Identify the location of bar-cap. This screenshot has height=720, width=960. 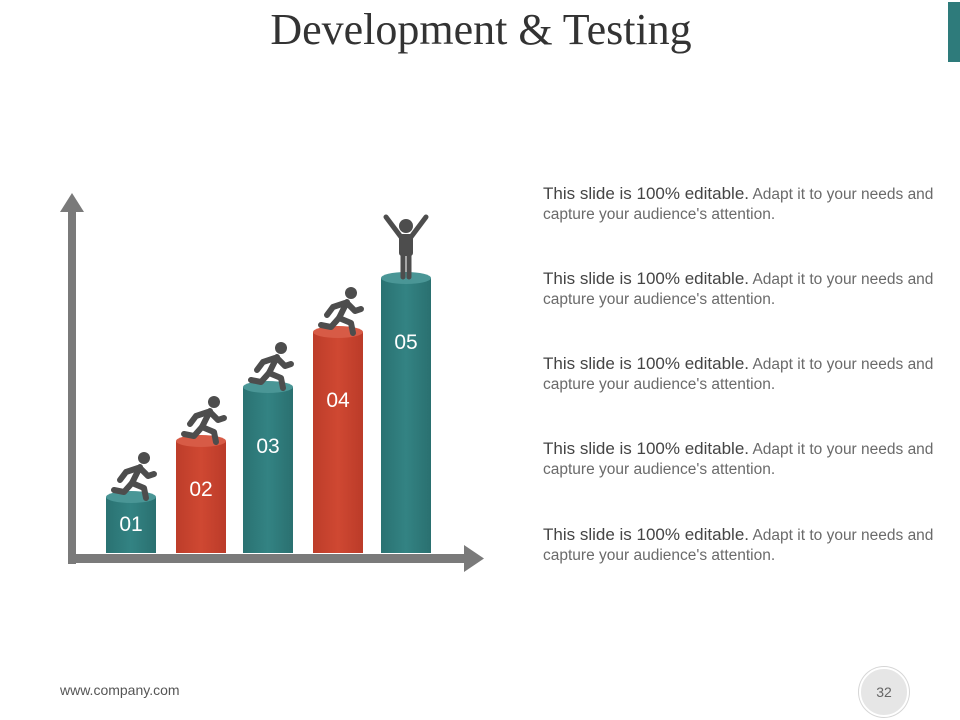
(406, 278).